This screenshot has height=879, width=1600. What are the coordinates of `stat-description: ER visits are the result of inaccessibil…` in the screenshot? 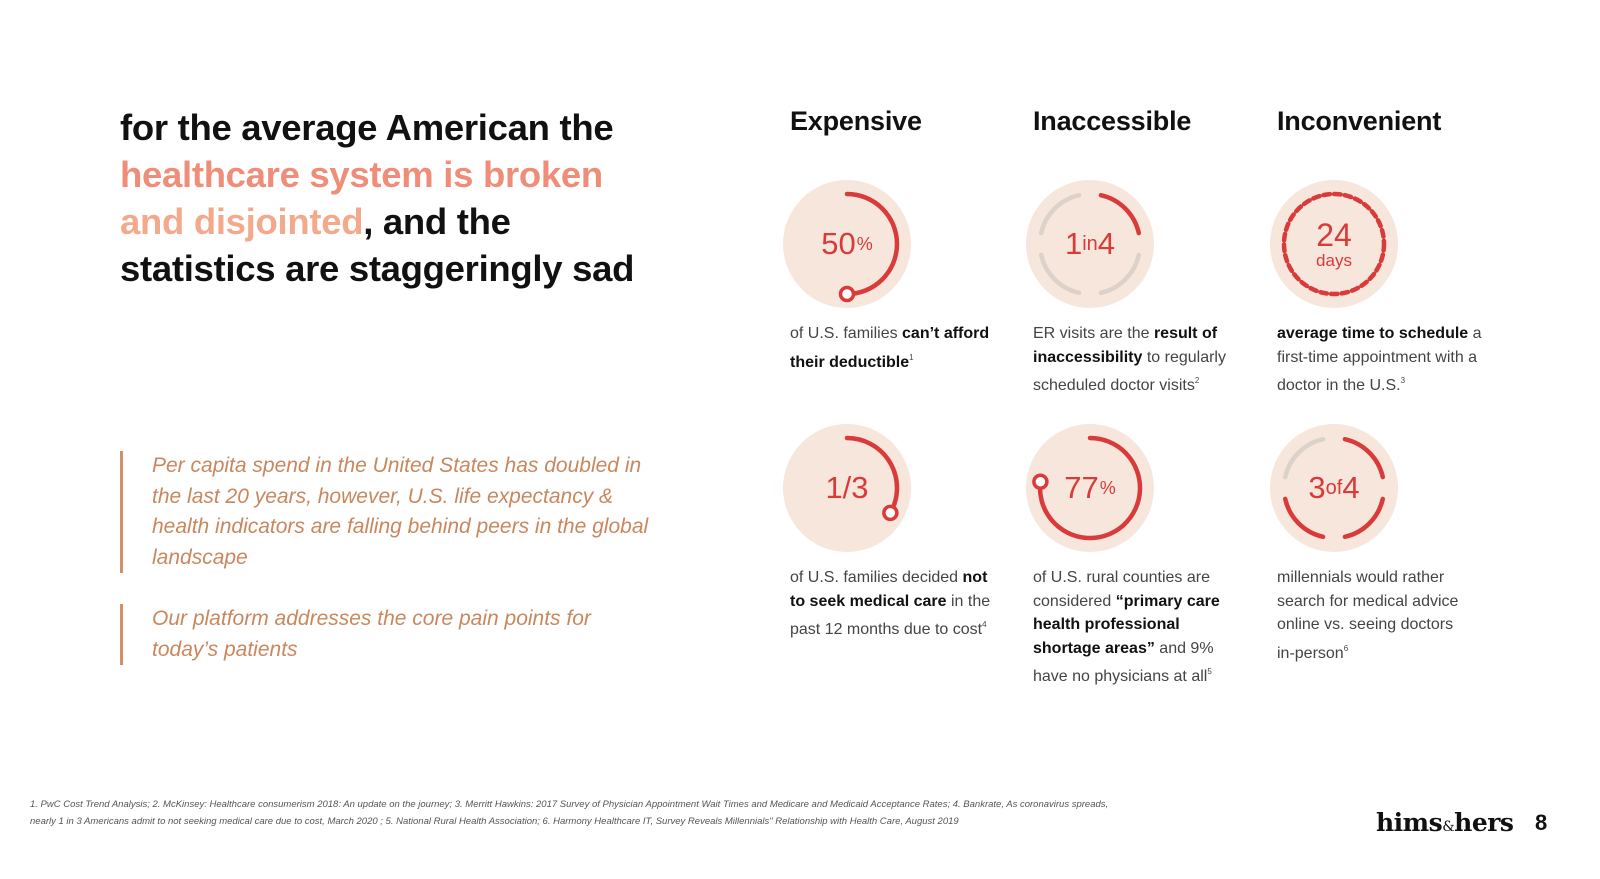 It's located at (1138, 360).